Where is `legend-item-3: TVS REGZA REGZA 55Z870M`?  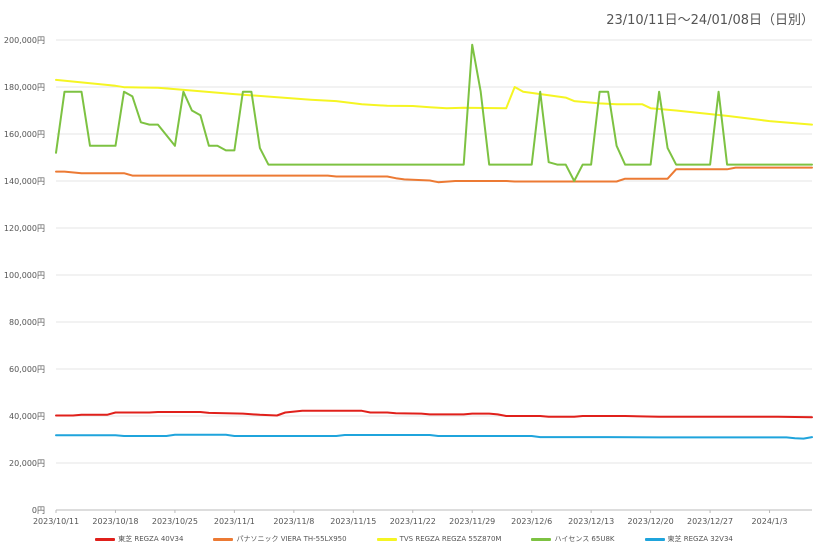
legend-item-3: TVS REGZA REGZA 55Z870M is located at coordinates (439, 539).